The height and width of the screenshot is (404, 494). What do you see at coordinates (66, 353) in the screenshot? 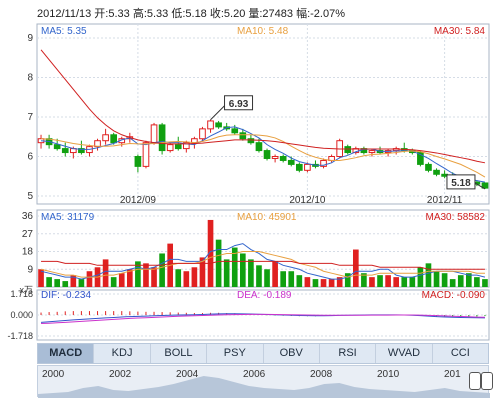
I see `tab-macd: MACD` at bounding box center [66, 353].